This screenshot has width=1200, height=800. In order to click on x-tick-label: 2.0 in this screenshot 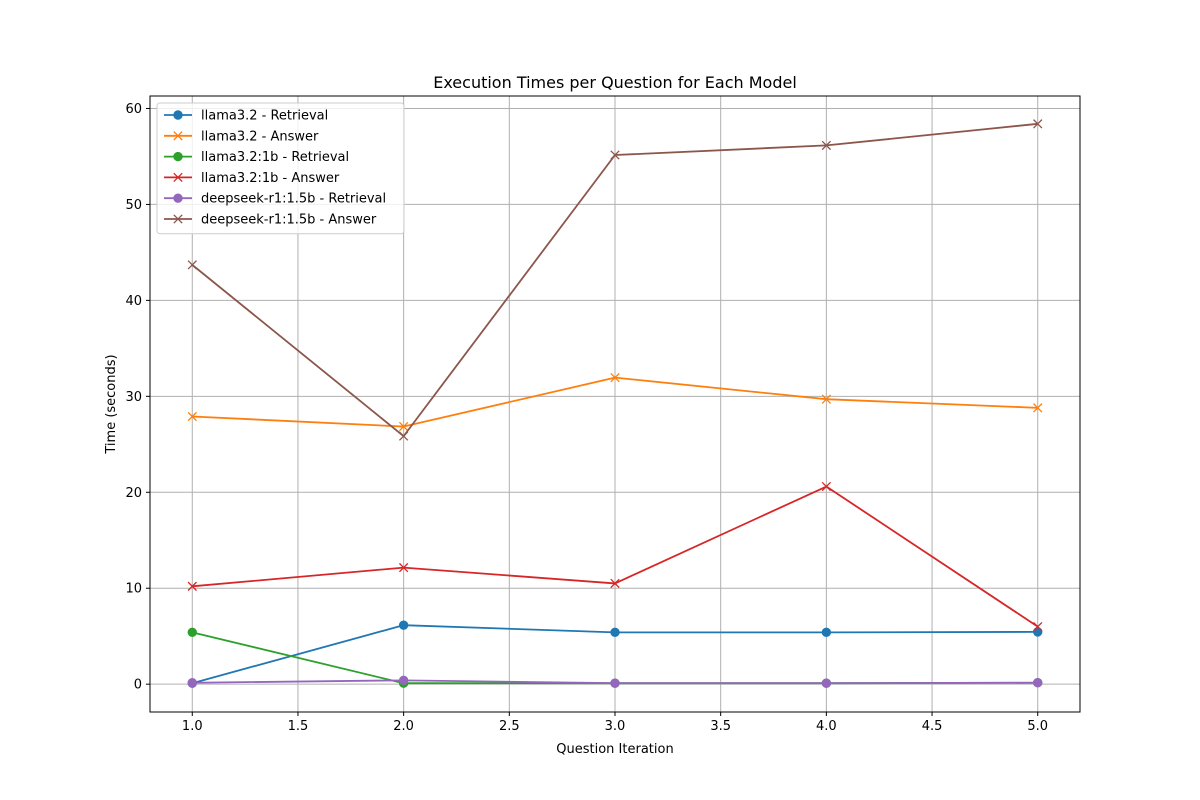, I will do `click(403, 726)`.